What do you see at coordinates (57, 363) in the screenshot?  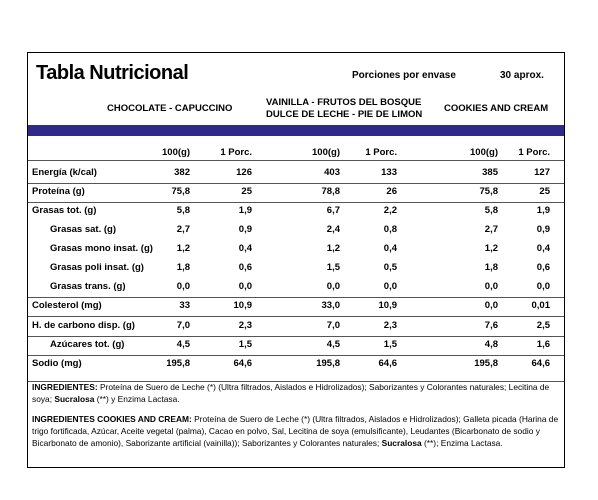 I see `nutrient-label: Sodio (mg)` at bounding box center [57, 363].